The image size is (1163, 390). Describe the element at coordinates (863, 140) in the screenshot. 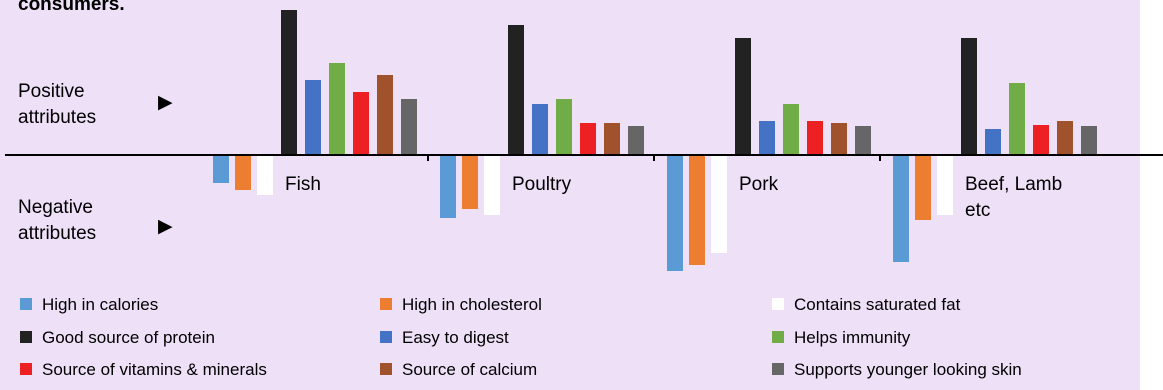

I see `bar-pork-supports-younger-looking-skin` at that location.